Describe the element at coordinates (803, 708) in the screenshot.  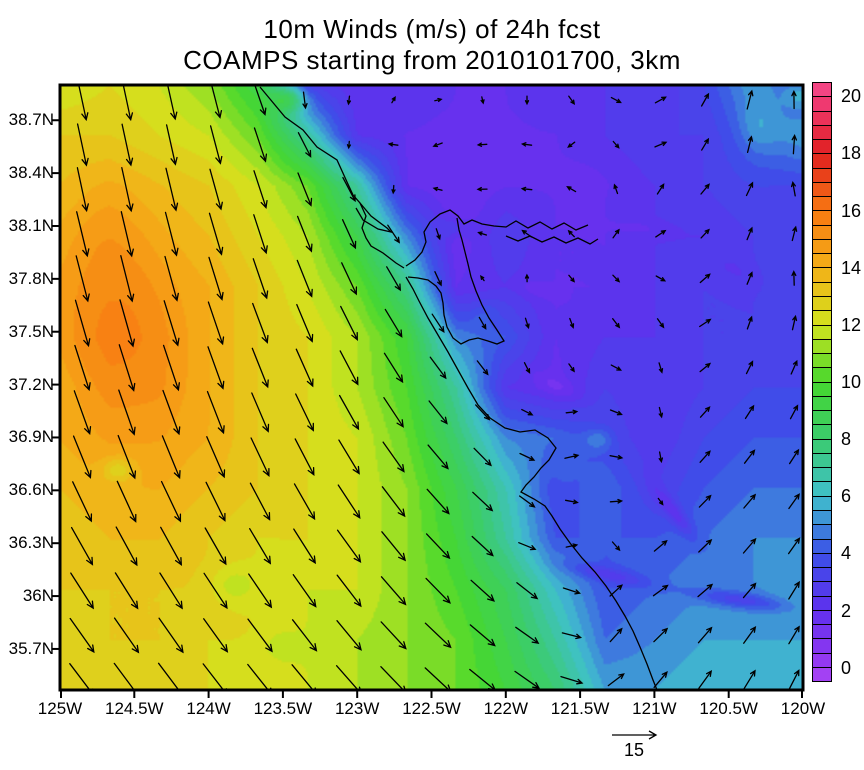
I see `lon-tick-label: 120W` at that location.